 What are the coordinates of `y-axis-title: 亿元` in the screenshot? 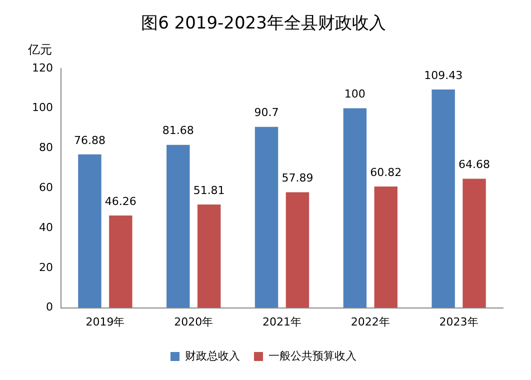 It's located at (39, 49).